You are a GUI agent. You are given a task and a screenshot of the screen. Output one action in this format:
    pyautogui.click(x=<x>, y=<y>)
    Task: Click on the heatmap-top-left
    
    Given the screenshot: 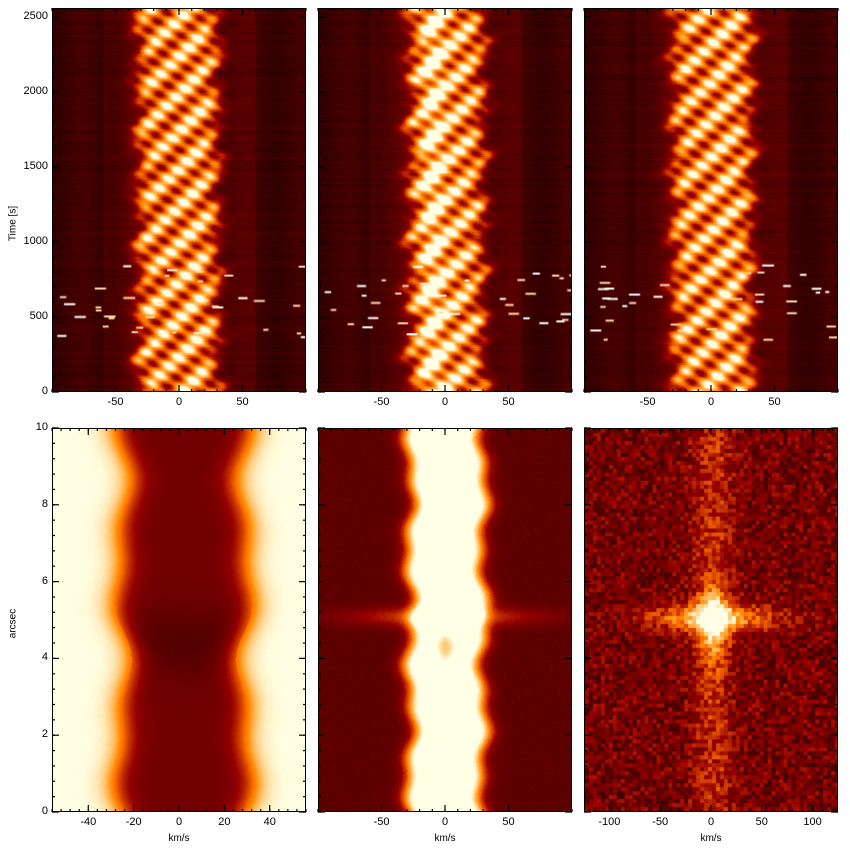 What is the action you would take?
    pyautogui.click(x=179, y=200)
    